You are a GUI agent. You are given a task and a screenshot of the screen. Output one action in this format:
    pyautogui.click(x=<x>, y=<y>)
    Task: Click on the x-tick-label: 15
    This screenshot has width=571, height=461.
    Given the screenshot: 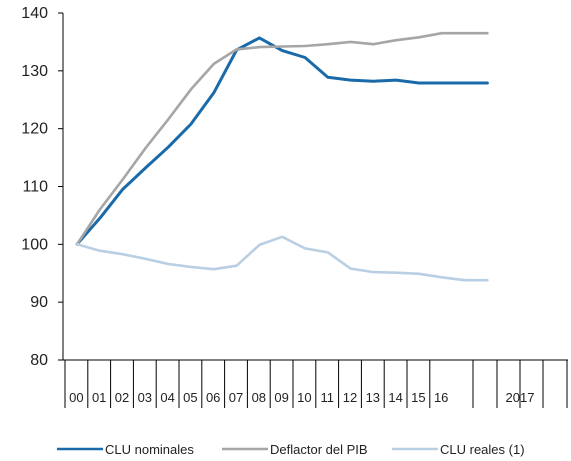 What is the action you would take?
    pyautogui.click(x=418, y=397)
    